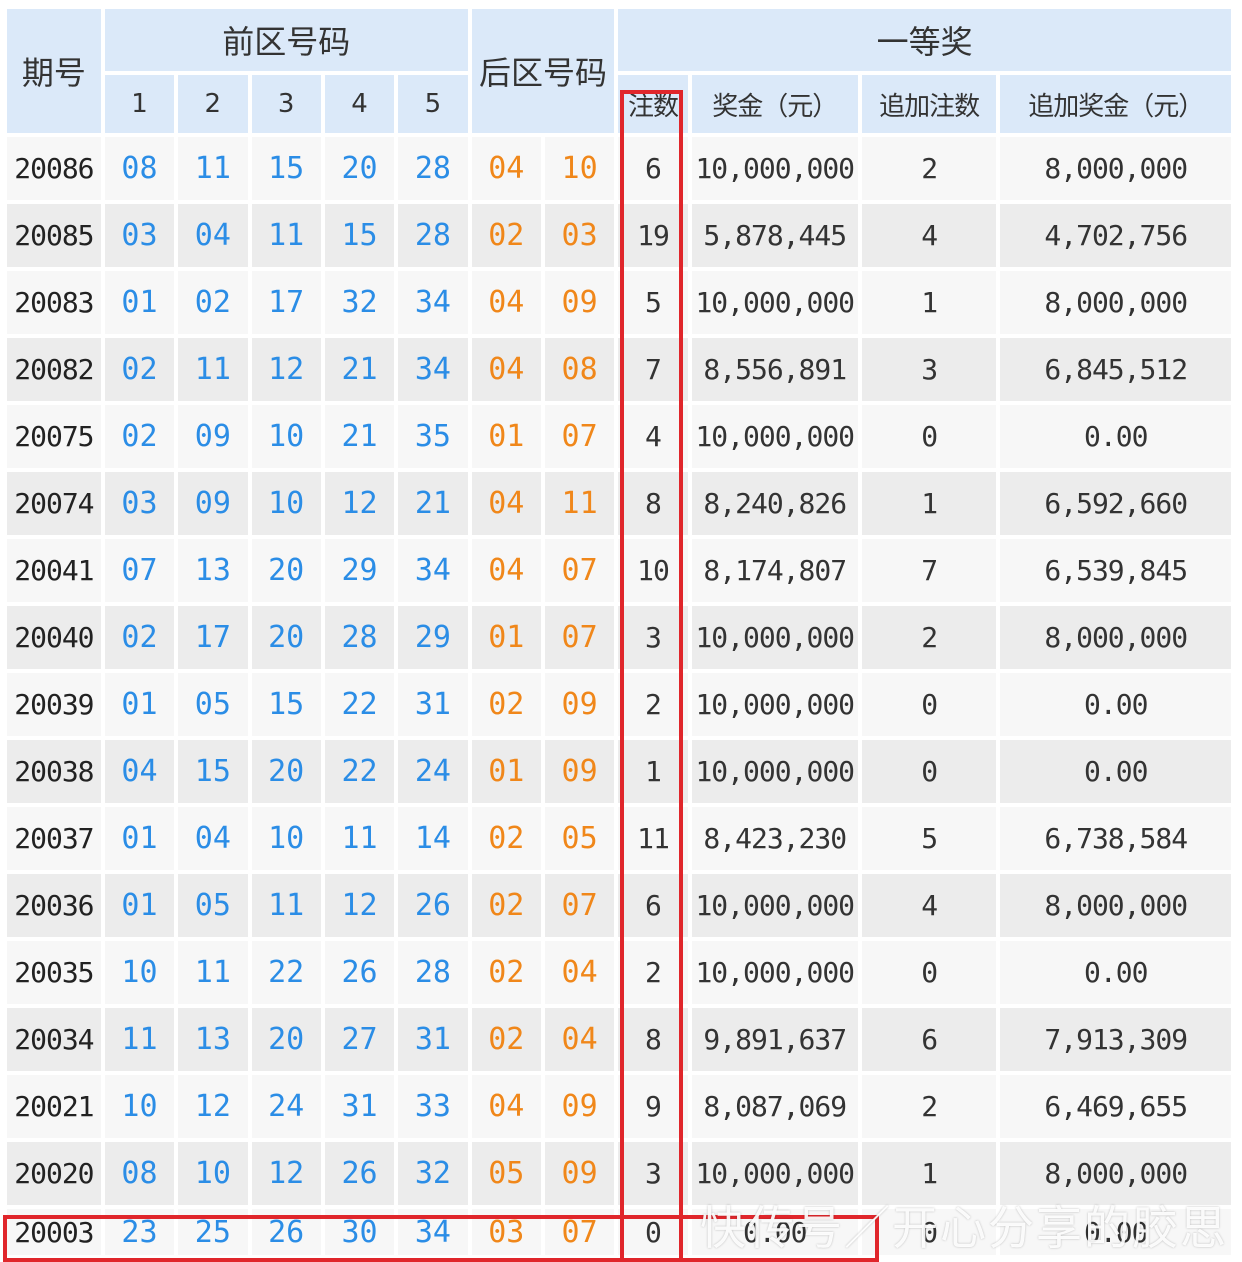 This screenshot has height=1262, width=1242. I want to click on table-row: 20041 07 13 20 29 34 04 07 10 8,174,807 7 6,539,845, so click(619, 570).